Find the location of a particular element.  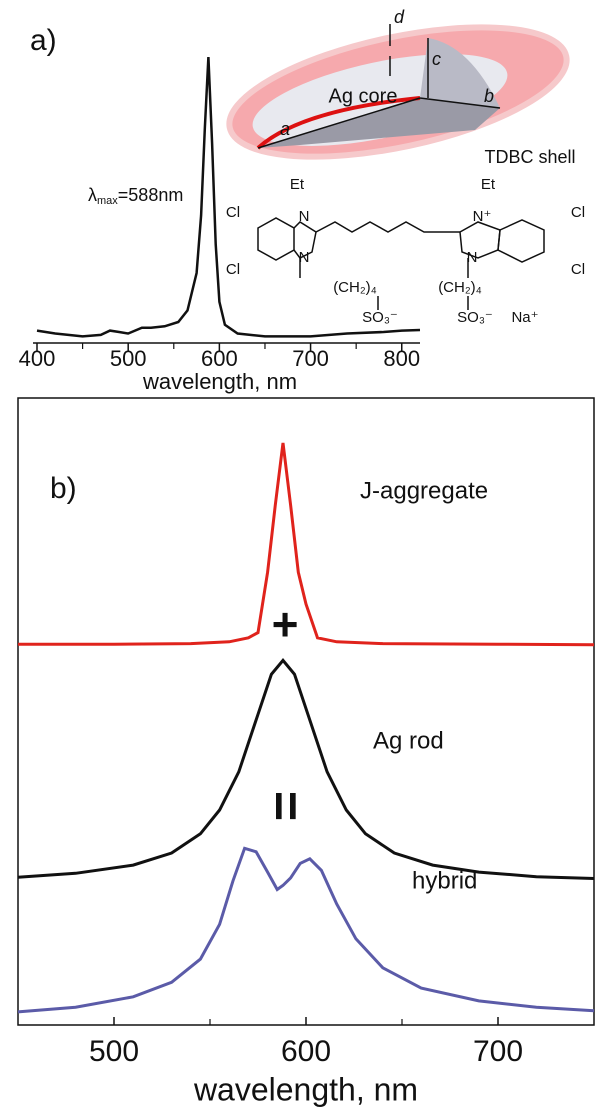

series-label: Ag rod is located at coordinates (408, 740).